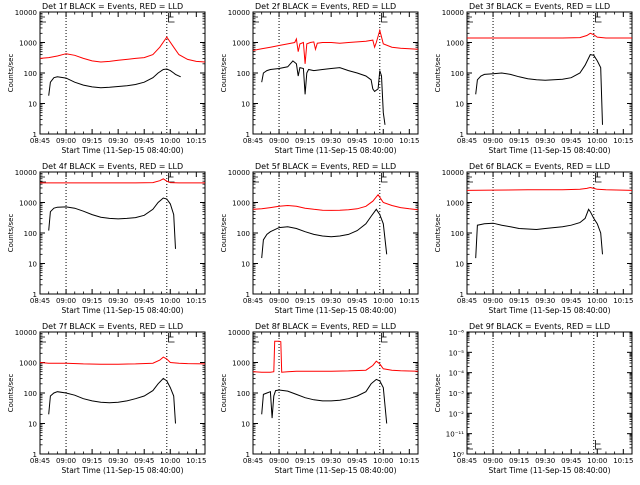 The width and height of the screenshot is (640, 485). What do you see at coordinates (325, 6) in the screenshot?
I see `panel-title: Det 2f BLACK = Events, RED = LLD` at bounding box center [325, 6].